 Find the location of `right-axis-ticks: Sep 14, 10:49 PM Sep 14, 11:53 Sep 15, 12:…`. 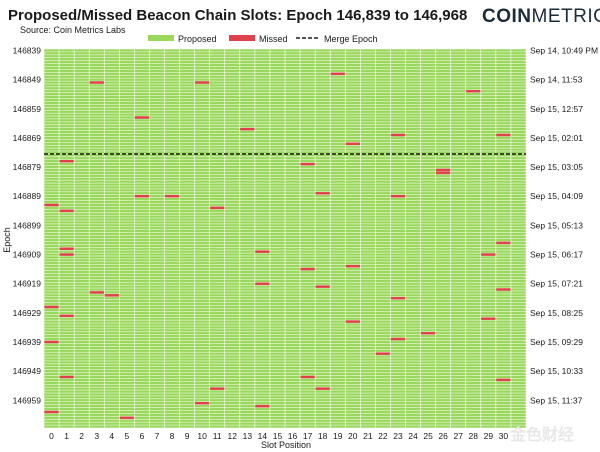

right-axis-ticks: Sep 14, 10:49 PM Sep 14, 11:53 Sep 15, 12:… is located at coordinates (564, 225).